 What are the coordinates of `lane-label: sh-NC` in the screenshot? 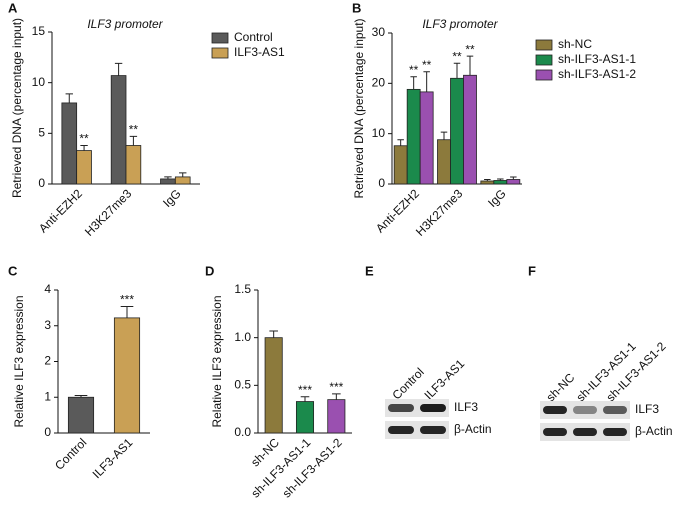 It's located at (560, 387).